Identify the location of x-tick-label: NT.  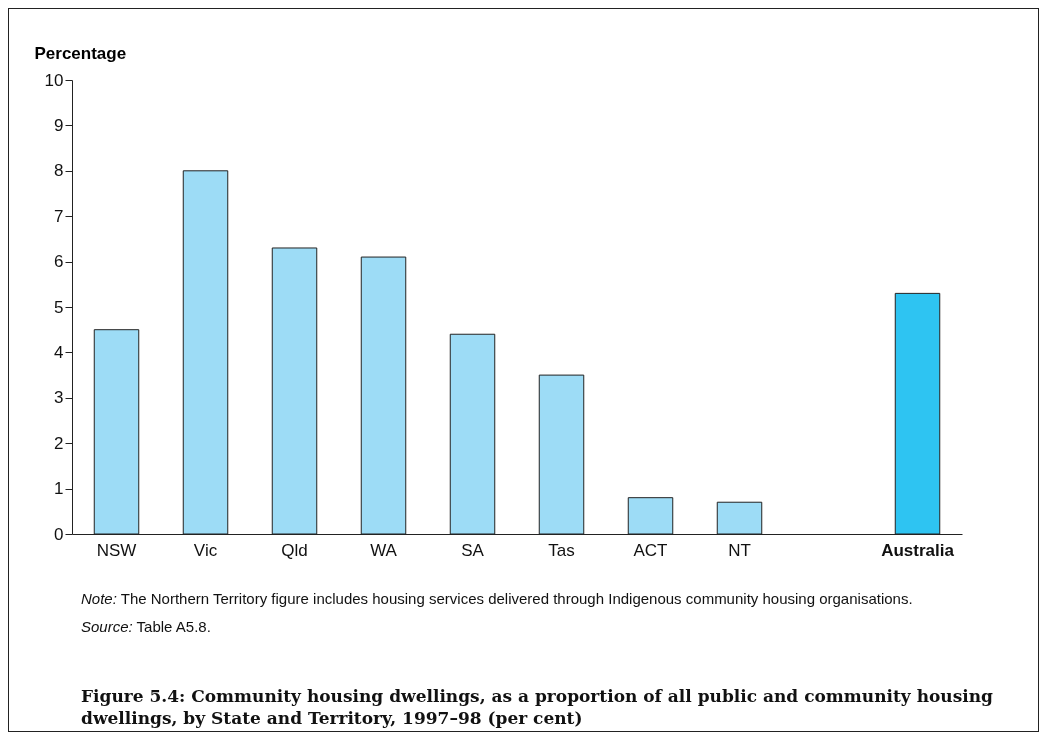
(739, 550).